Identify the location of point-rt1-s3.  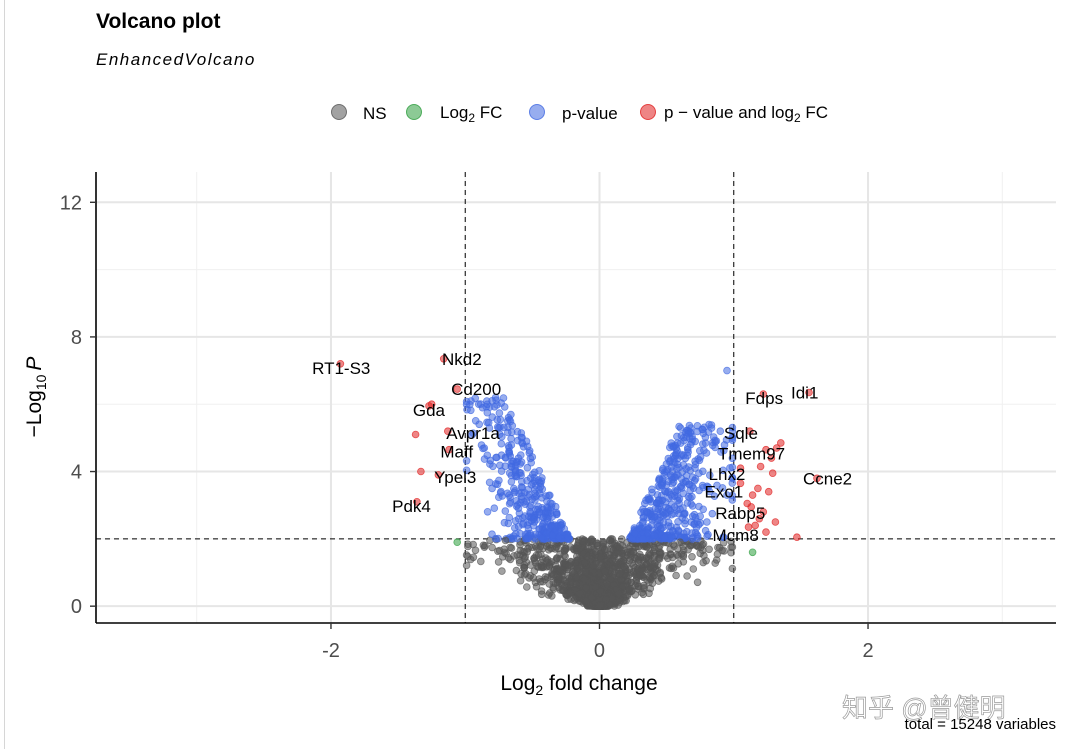
(340, 363).